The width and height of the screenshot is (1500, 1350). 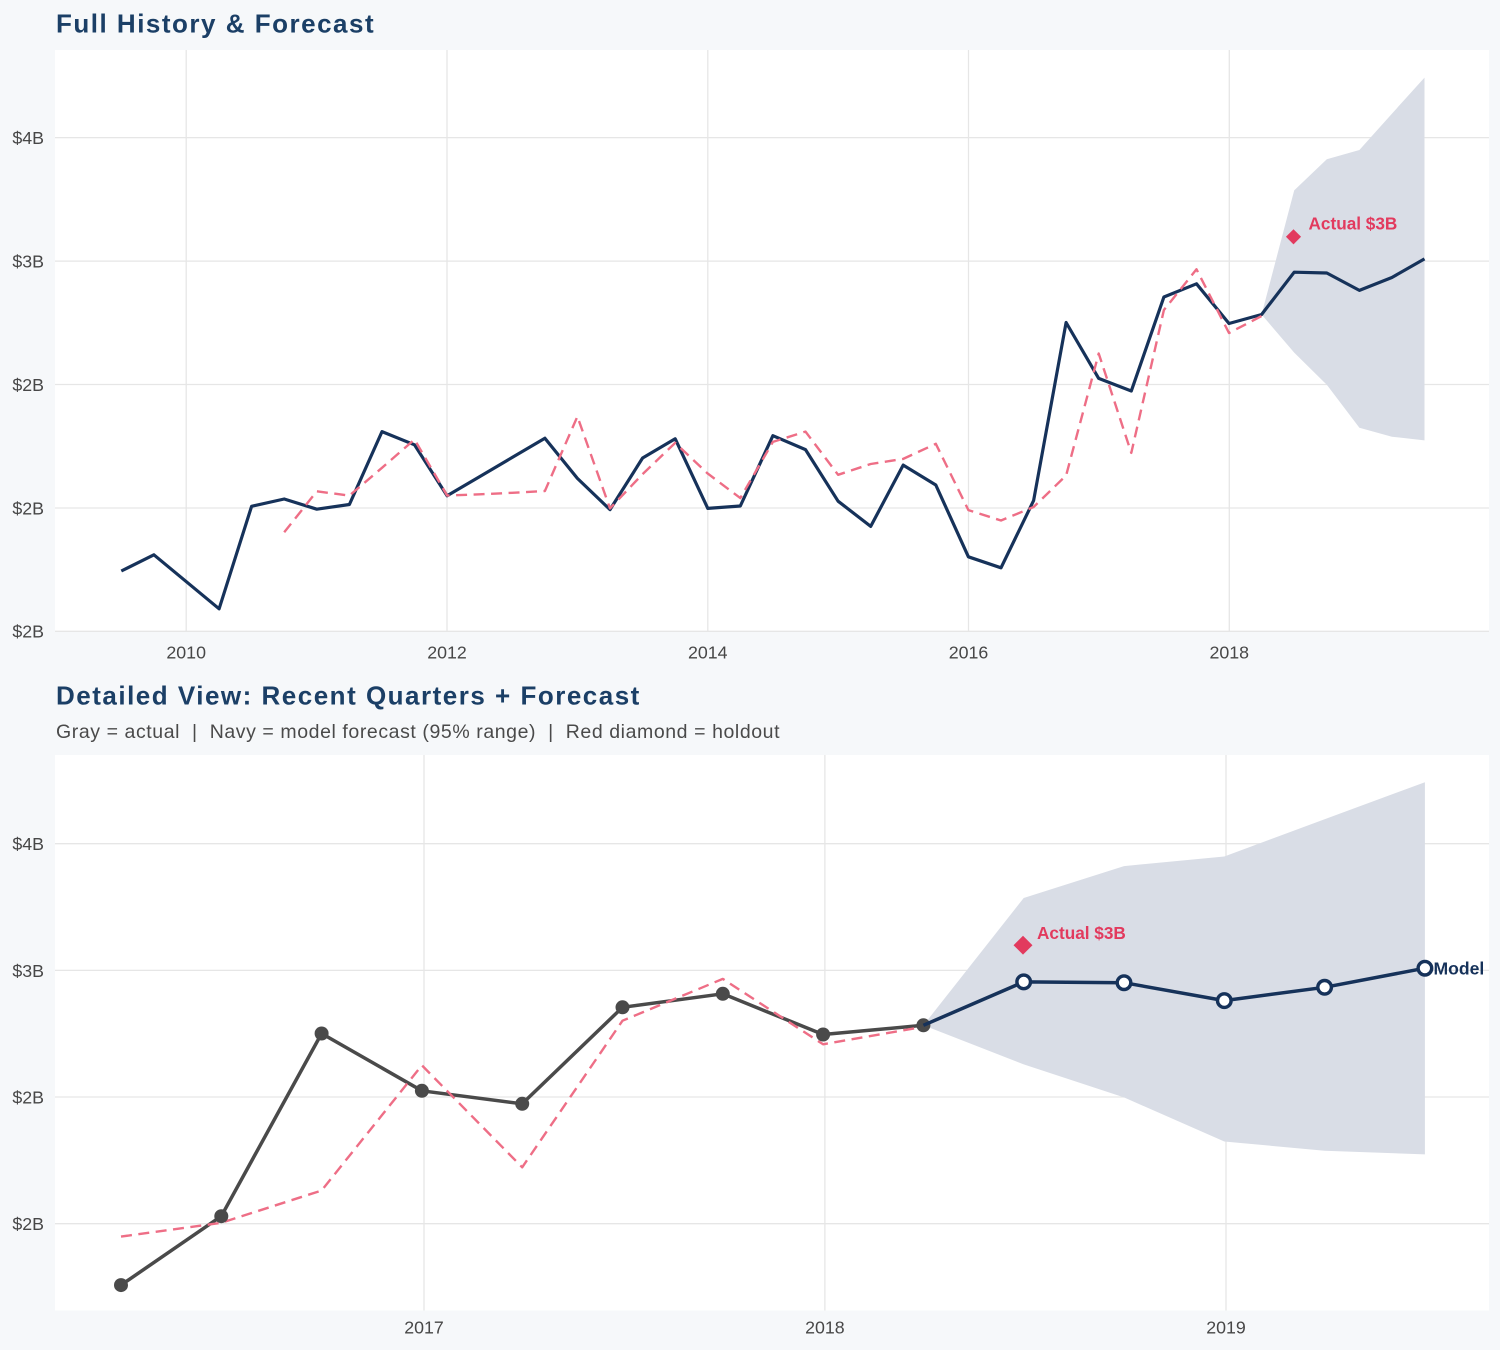 I want to click on svg-text: 2019, so click(x=1226, y=1328).